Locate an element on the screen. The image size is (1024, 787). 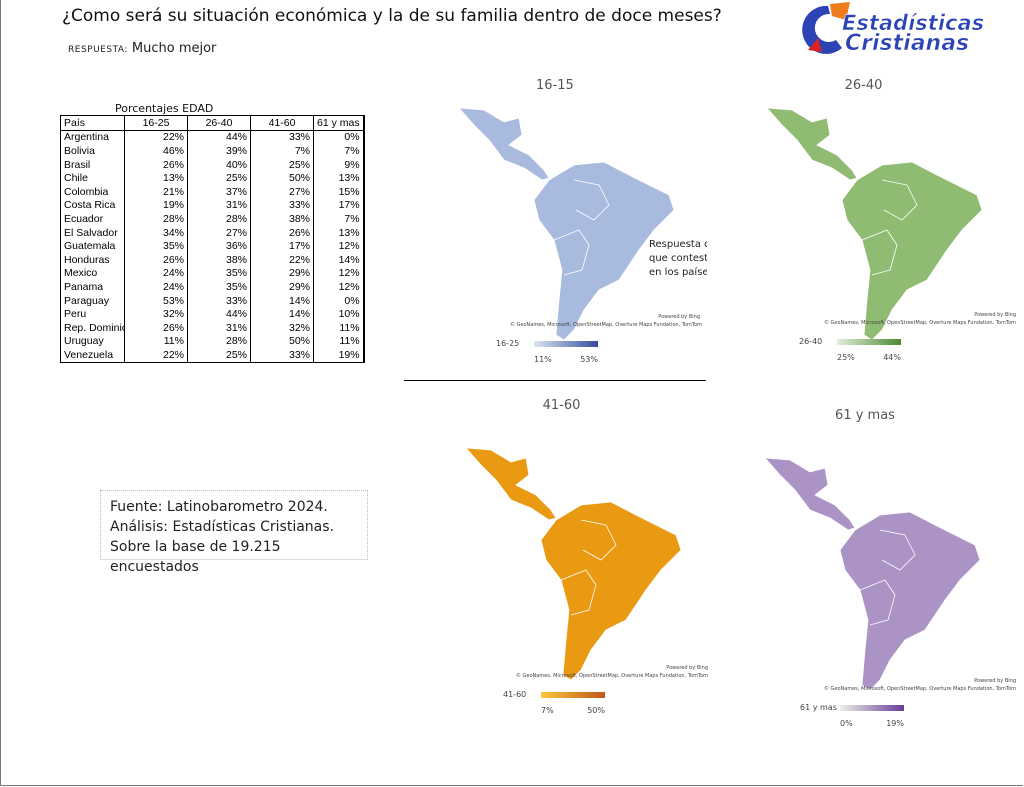
table-cell: 26% is located at coordinates (156, 327).